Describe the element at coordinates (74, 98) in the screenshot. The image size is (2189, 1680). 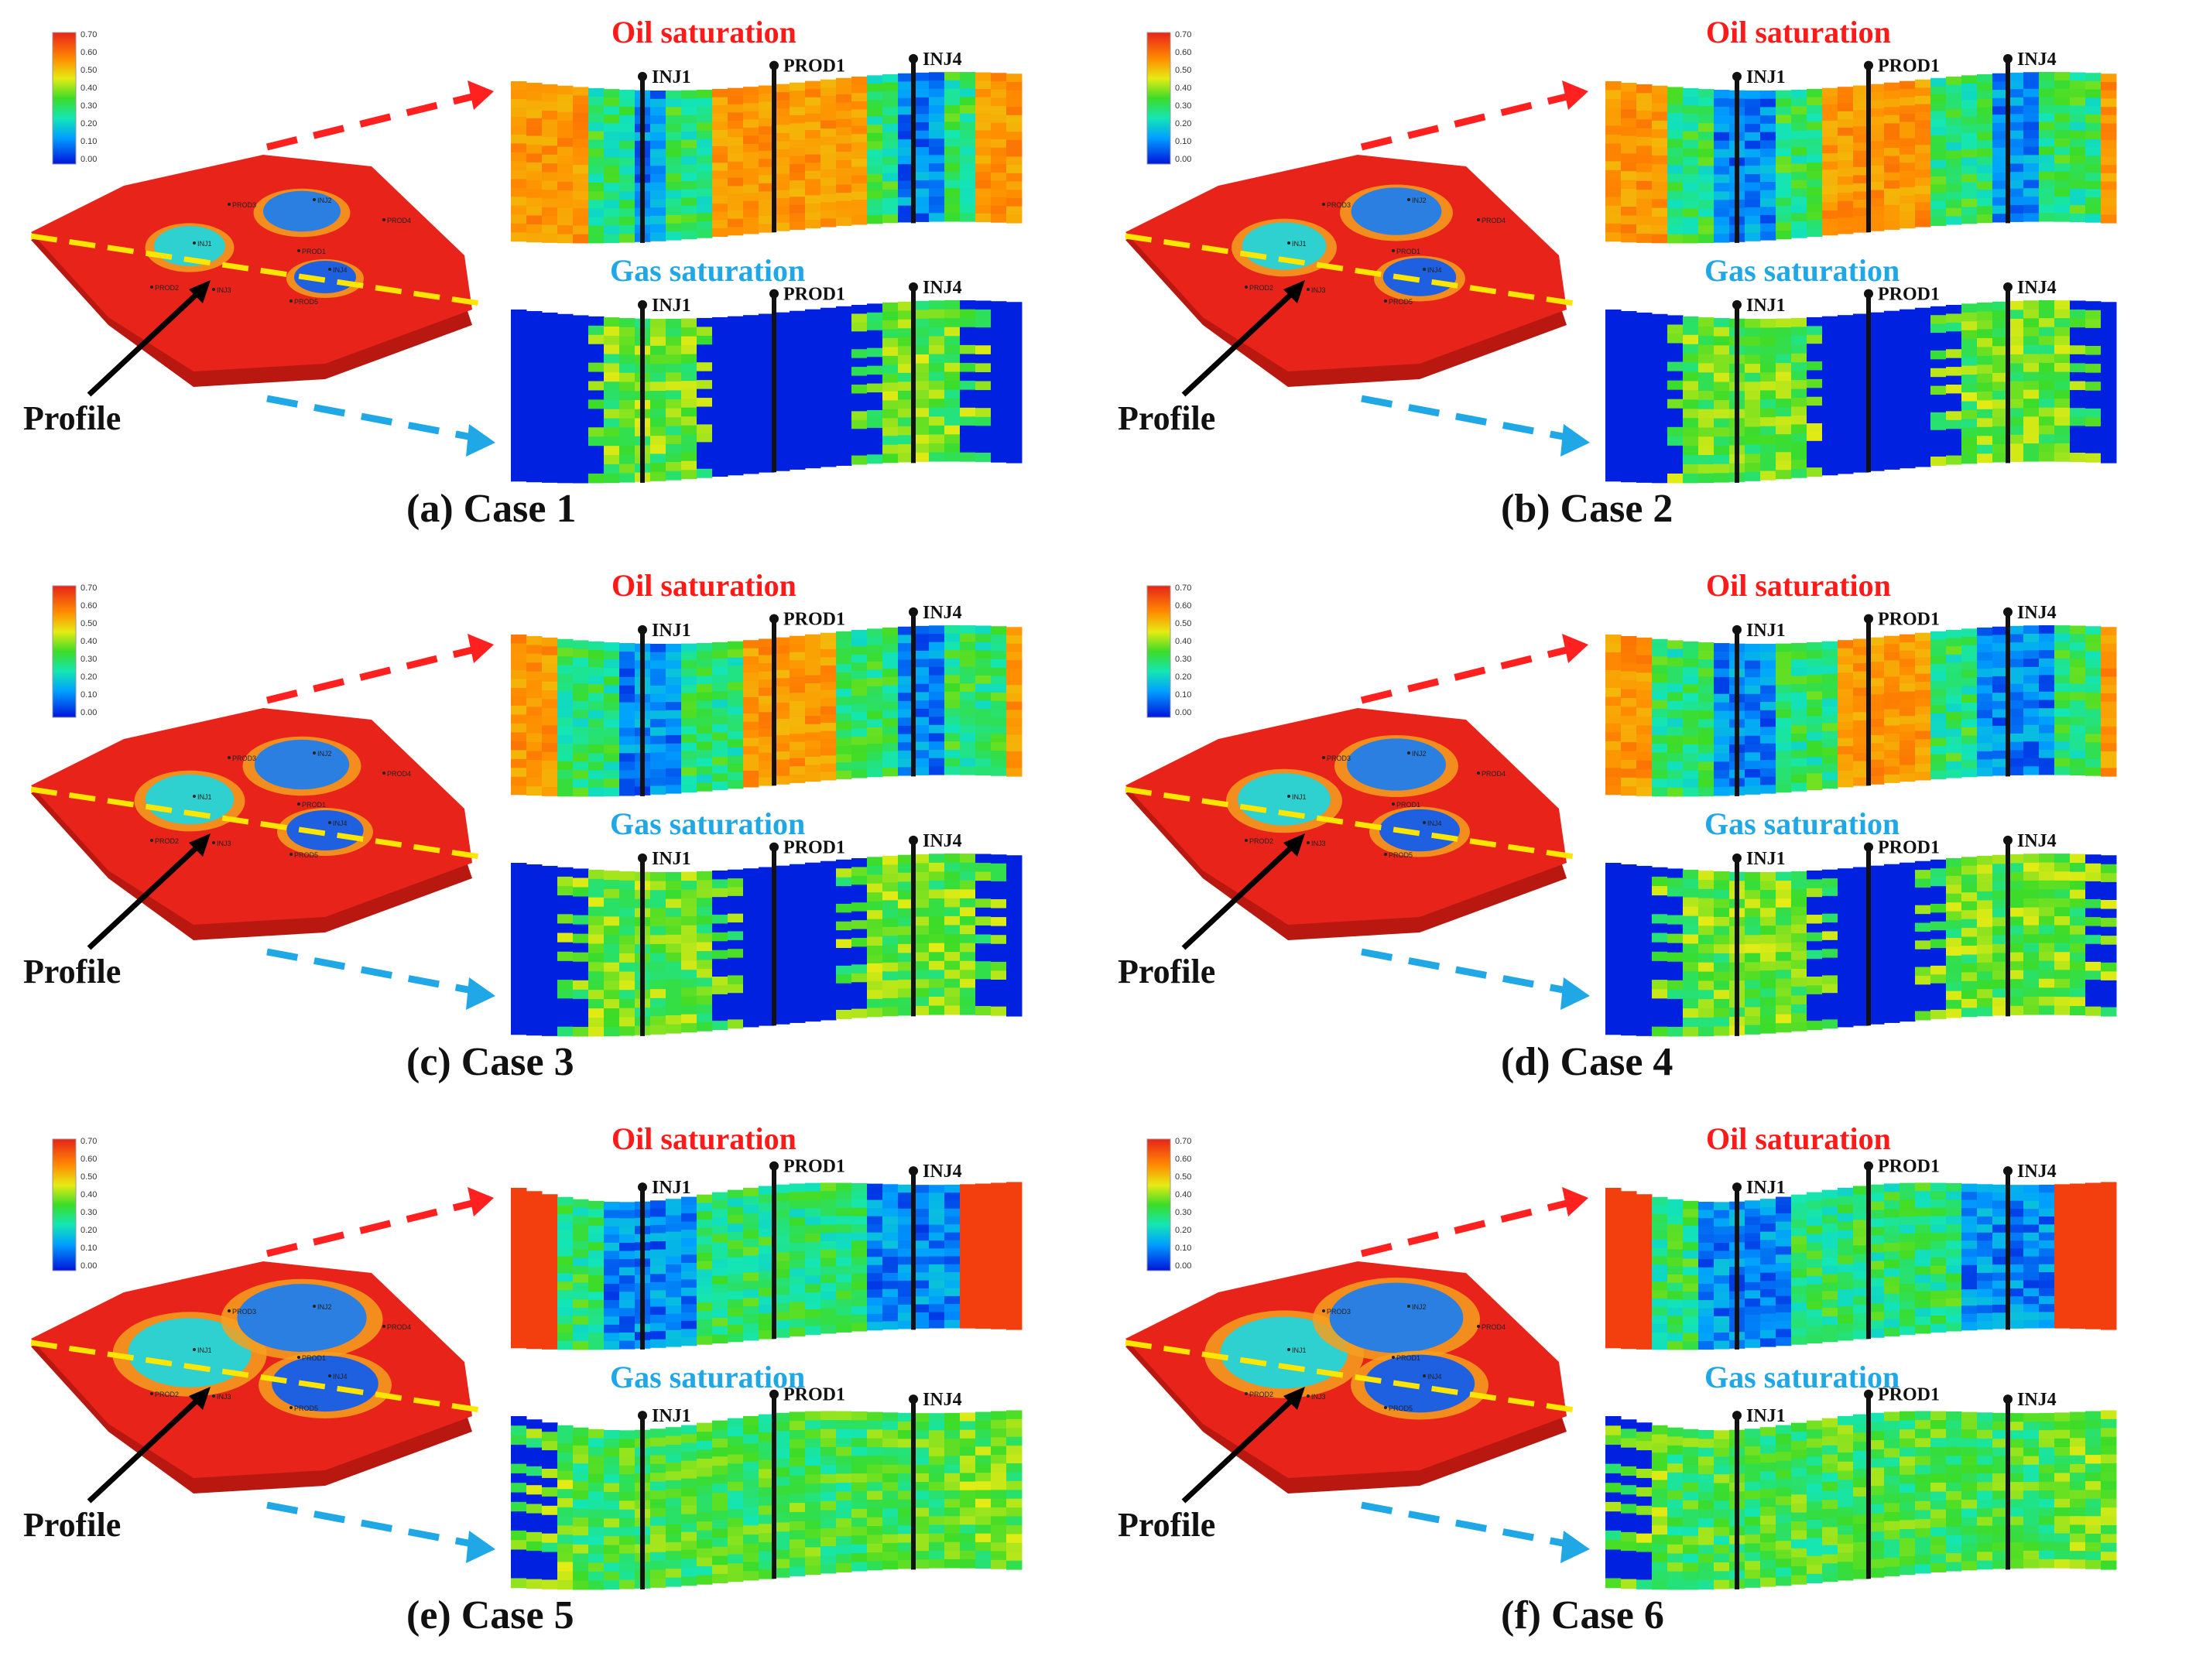
I see `colorbar: 0.700.600.500.400.300.200.100.00` at that location.